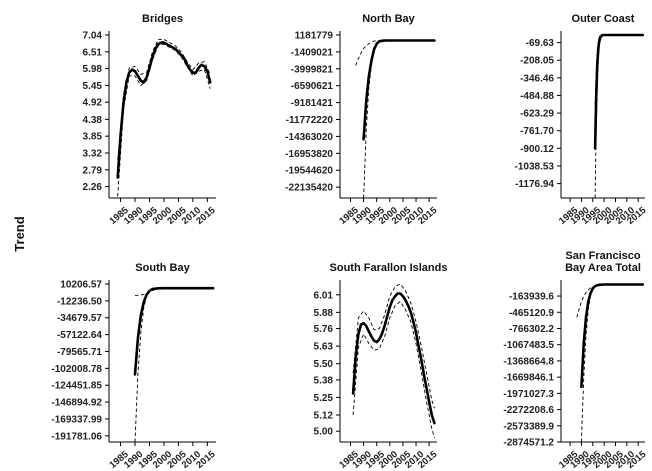  I want to click on y-tick-label: -1067483.5, so click(528, 345).